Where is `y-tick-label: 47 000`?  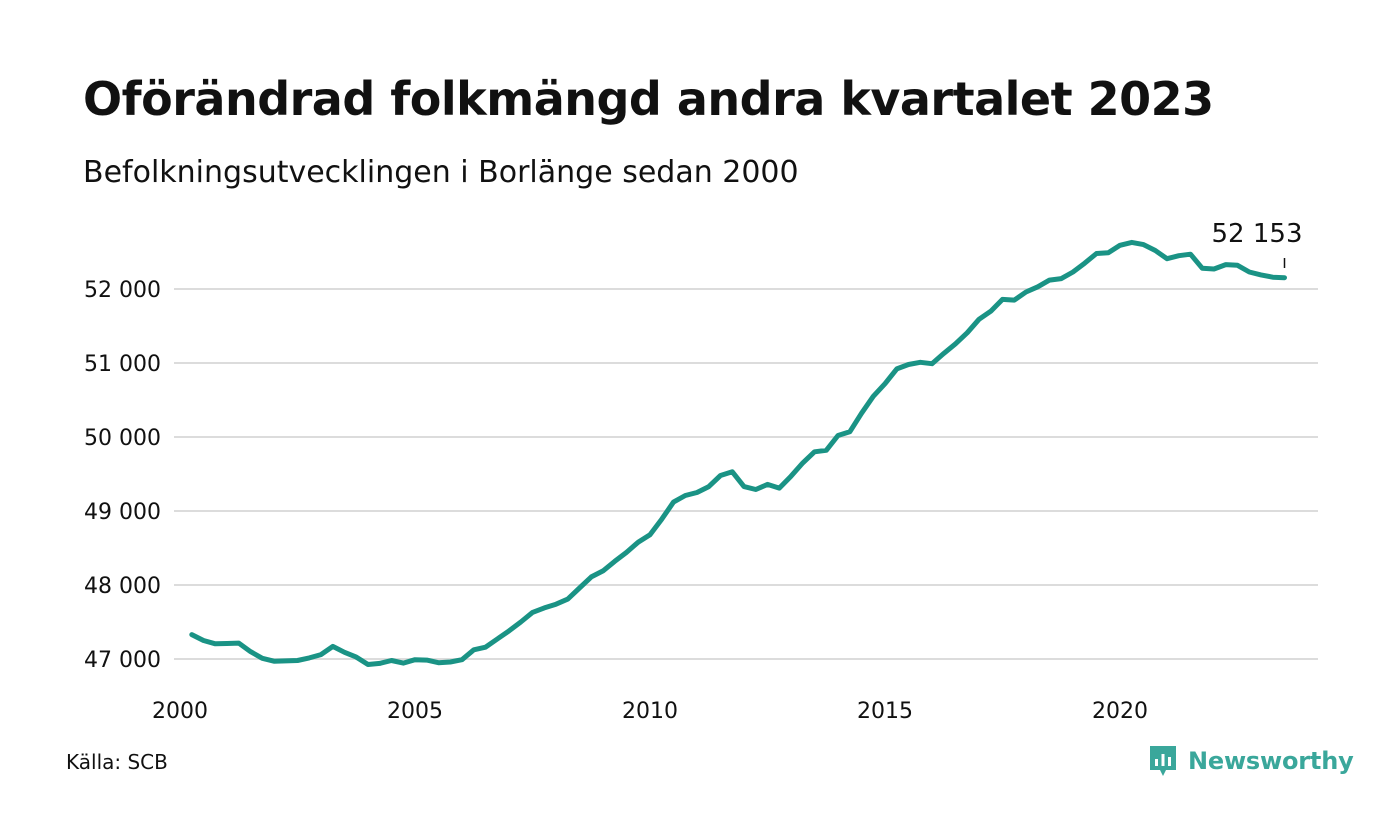 y-tick-label: 47 000 is located at coordinates (122, 660).